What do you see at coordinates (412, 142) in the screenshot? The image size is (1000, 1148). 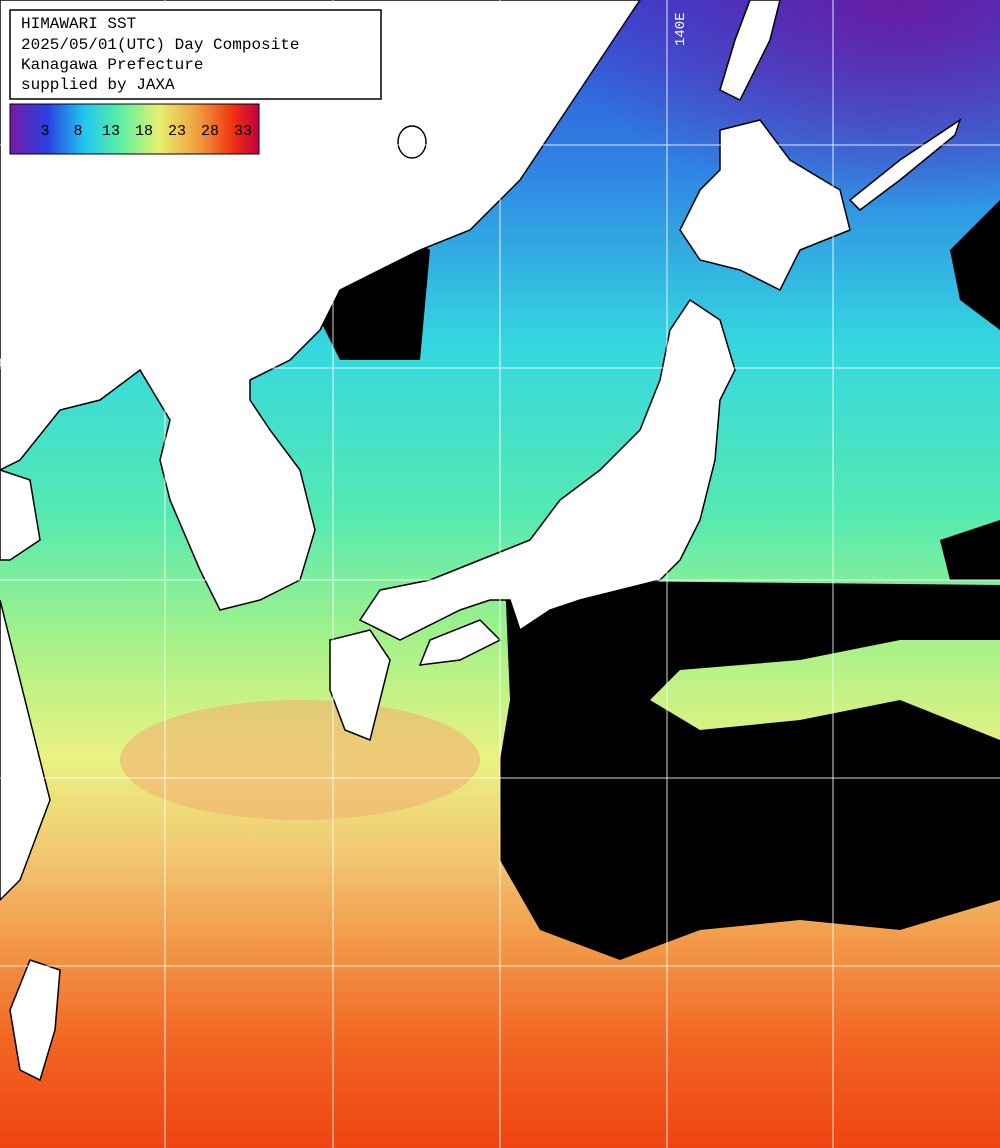 I see `island` at bounding box center [412, 142].